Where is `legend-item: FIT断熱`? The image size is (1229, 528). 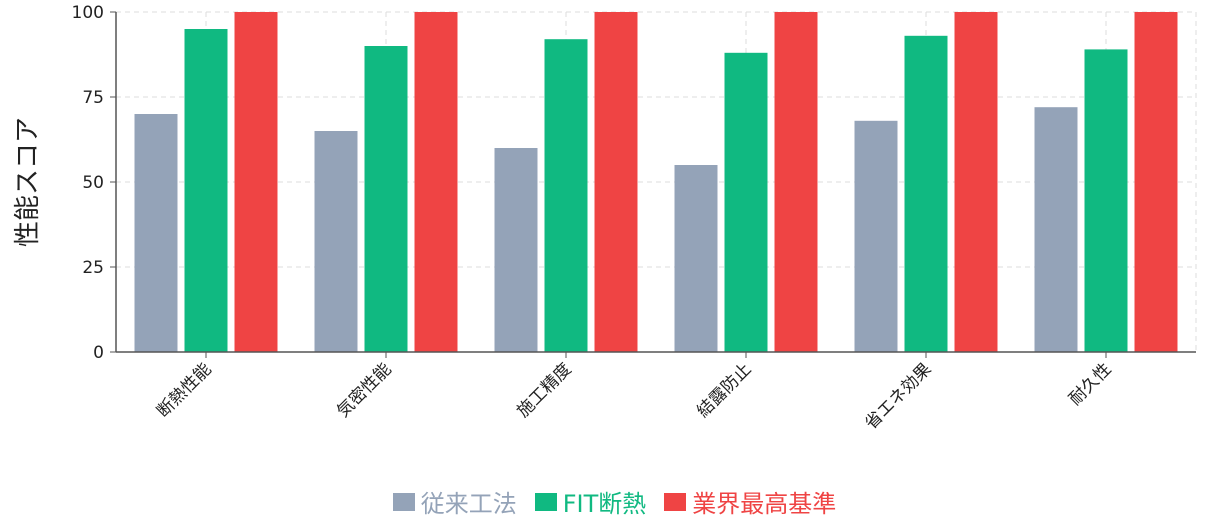 legend-item: FIT断熱 is located at coordinates (590, 501).